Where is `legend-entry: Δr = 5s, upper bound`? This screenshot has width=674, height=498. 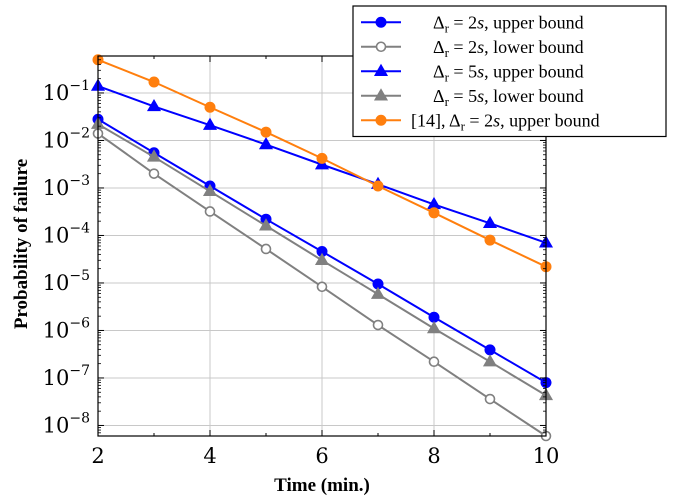 legend-entry: Δr = 5s, upper bound is located at coordinates (472, 72).